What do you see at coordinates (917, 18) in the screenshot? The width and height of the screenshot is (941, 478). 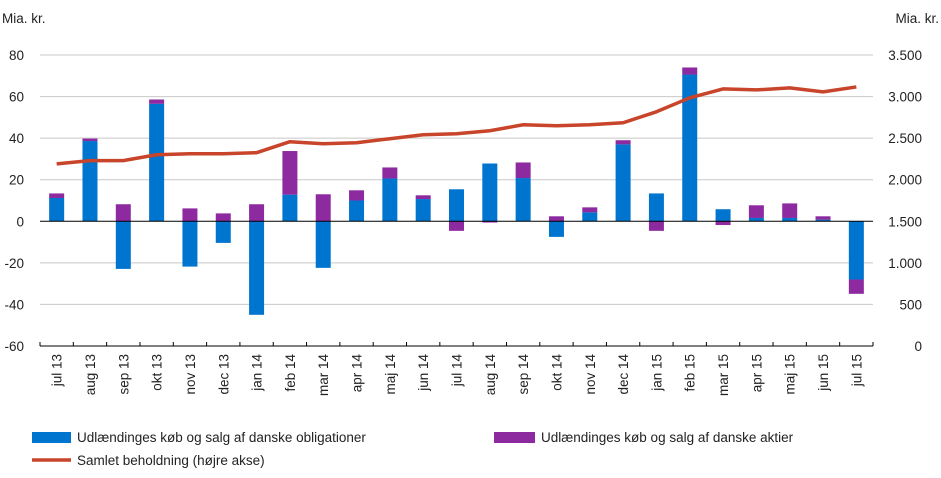 I see `right-axis-label: Mia. kr.` at bounding box center [917, 18].